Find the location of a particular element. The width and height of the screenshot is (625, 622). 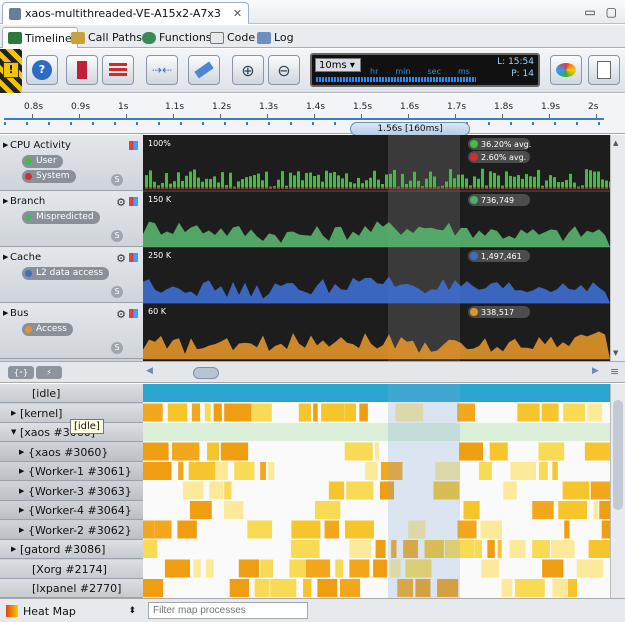

call-chain-button is located at coordinates (118, 70).